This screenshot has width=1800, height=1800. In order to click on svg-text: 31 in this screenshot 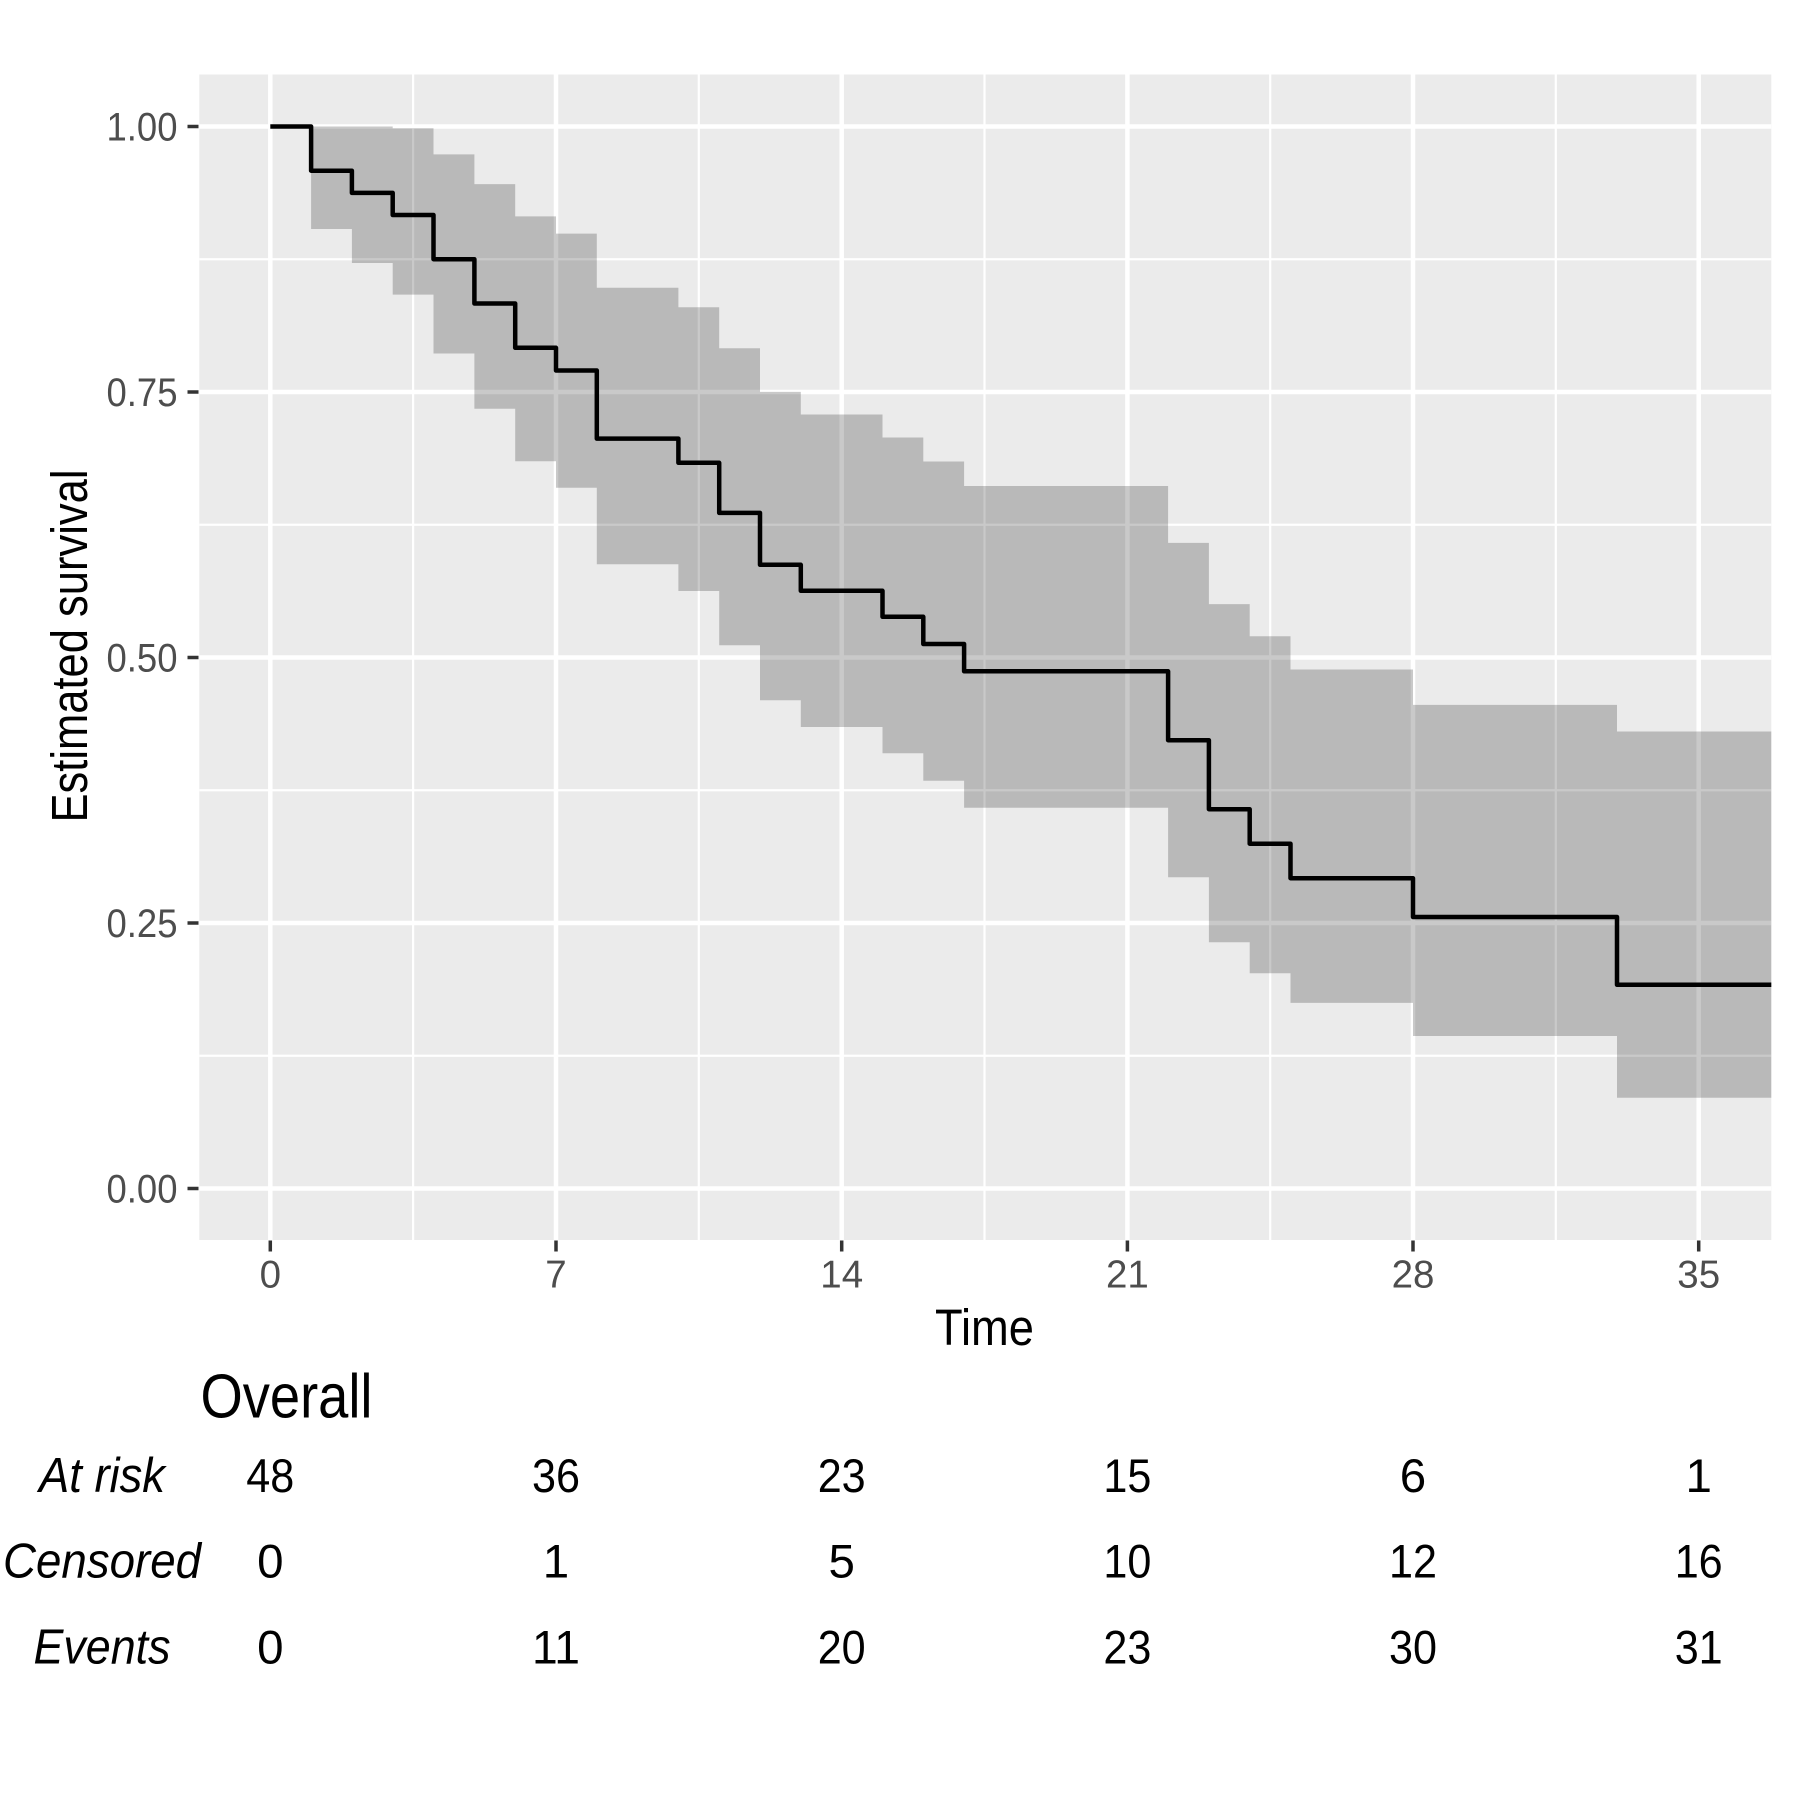, I will do `click(1699, 1648)`.